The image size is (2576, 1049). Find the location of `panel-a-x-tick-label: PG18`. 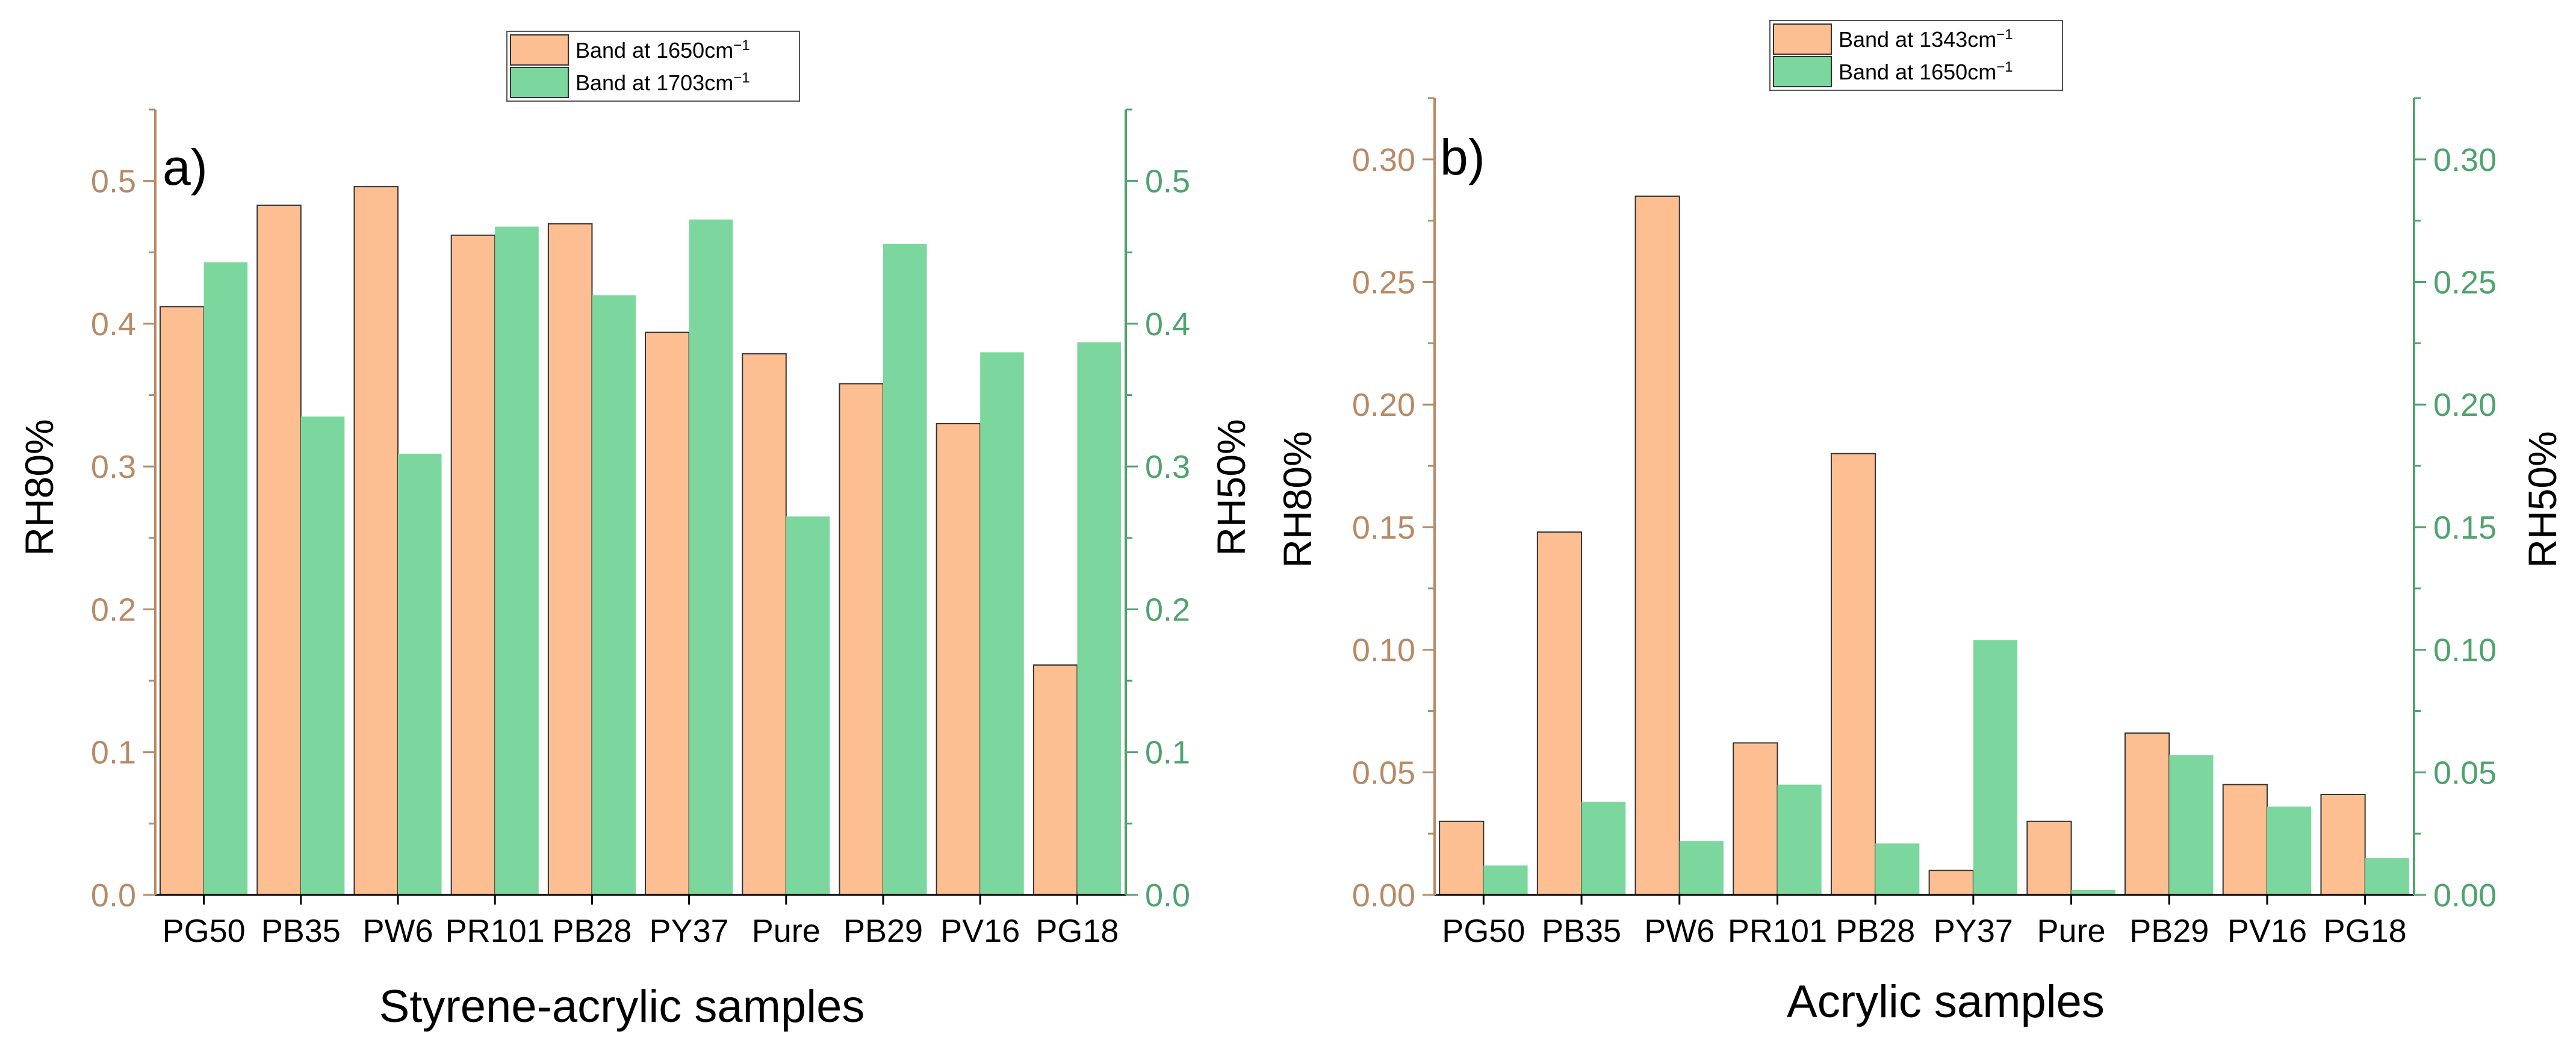

panel-a-x-tick-label: PG18 is located at coordinates (1077, 931).